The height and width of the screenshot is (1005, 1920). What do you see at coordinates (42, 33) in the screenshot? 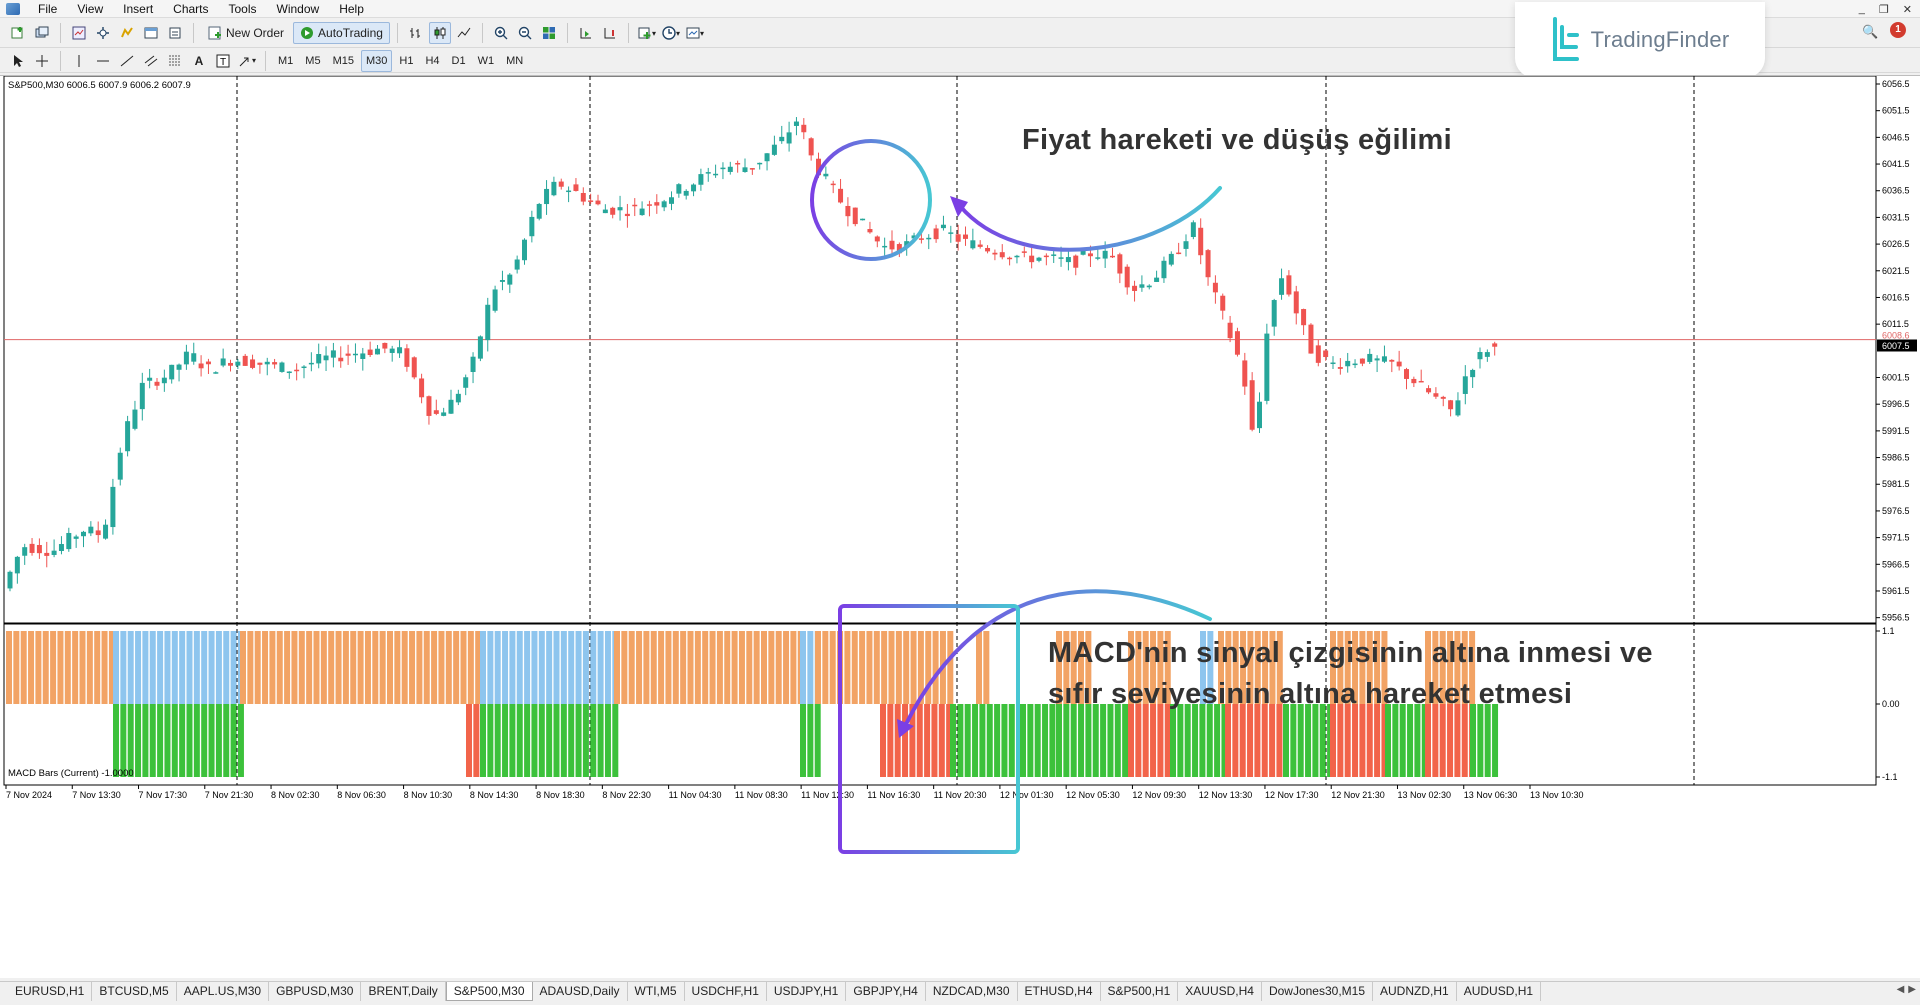
I see `profiles-icon` at bounding box center [42, 33].